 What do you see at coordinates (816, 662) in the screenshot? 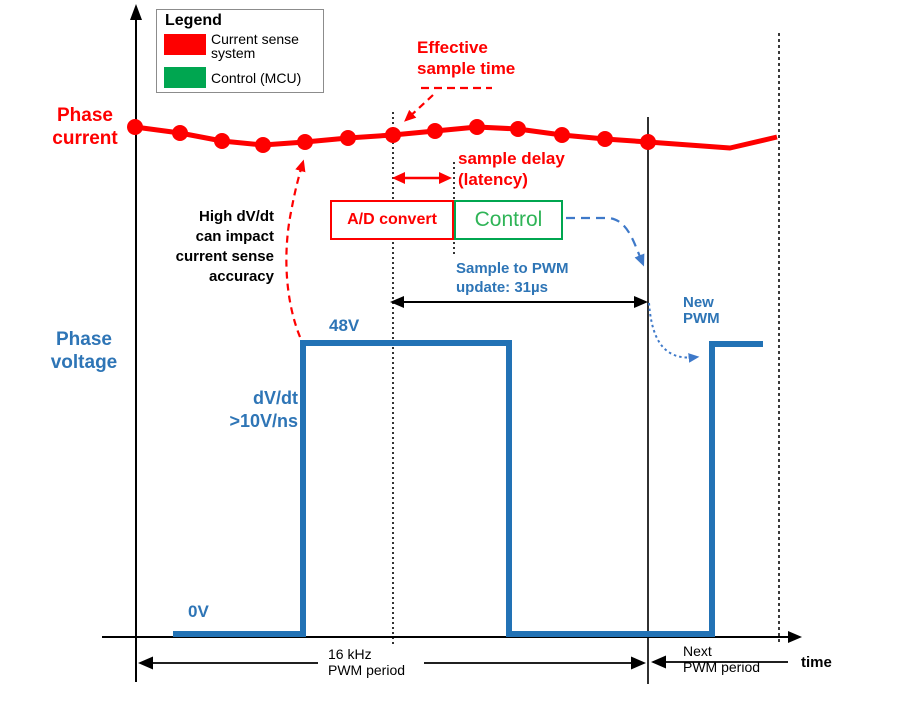
I see `time-axis-label: time` at bounding box center [816, 662].